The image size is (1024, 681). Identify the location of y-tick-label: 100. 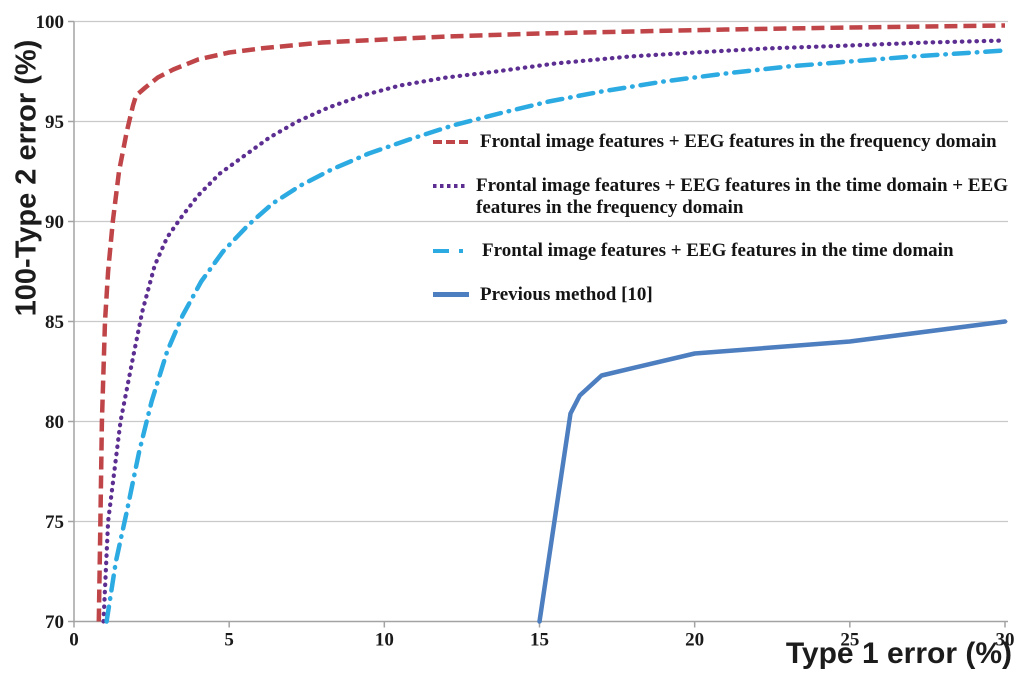
(50, 22).